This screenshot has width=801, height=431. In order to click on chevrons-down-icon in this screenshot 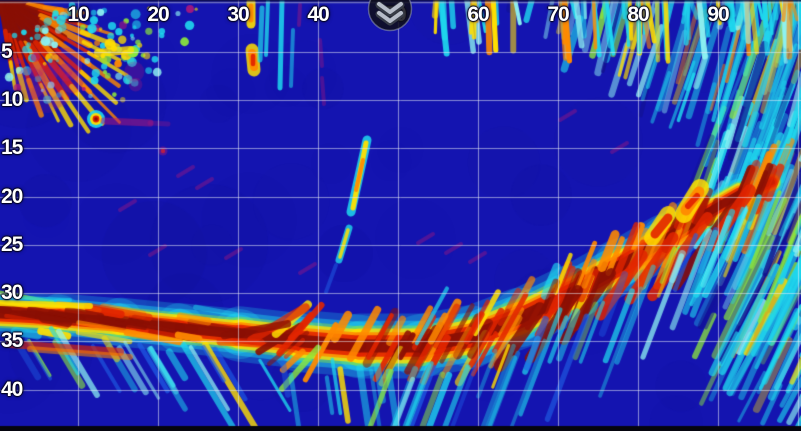, I will do `click(390, 16)`.